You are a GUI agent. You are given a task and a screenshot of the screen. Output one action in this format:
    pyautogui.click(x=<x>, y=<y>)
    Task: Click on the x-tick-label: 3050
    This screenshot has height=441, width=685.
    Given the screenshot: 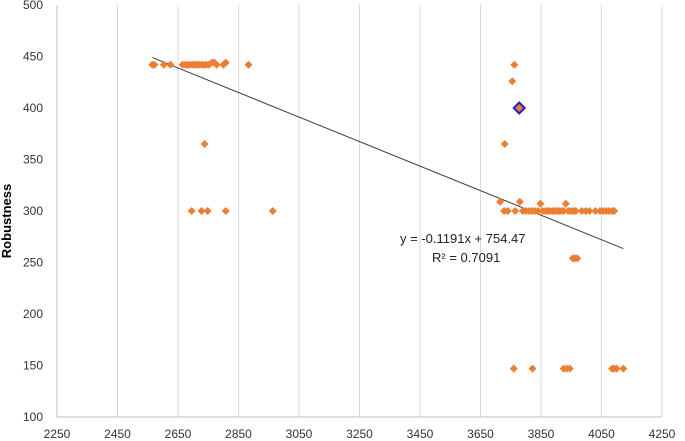 What is the action you would take?
    pyautogui.click(x=299, y=434)
    